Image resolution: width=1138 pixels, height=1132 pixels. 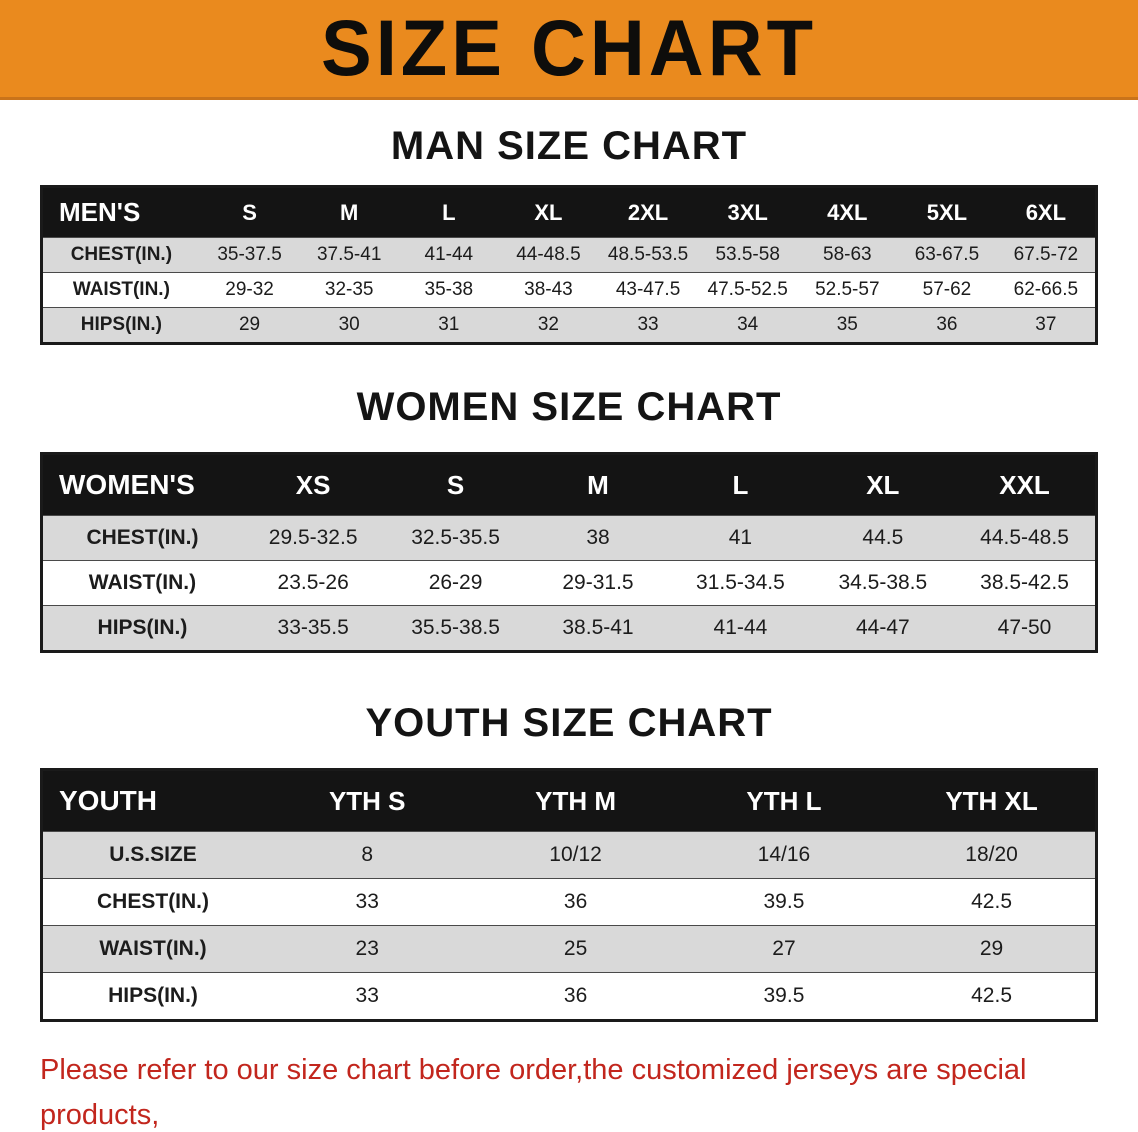 I want to click on value-cell: 41, so click(x=740, y=538).